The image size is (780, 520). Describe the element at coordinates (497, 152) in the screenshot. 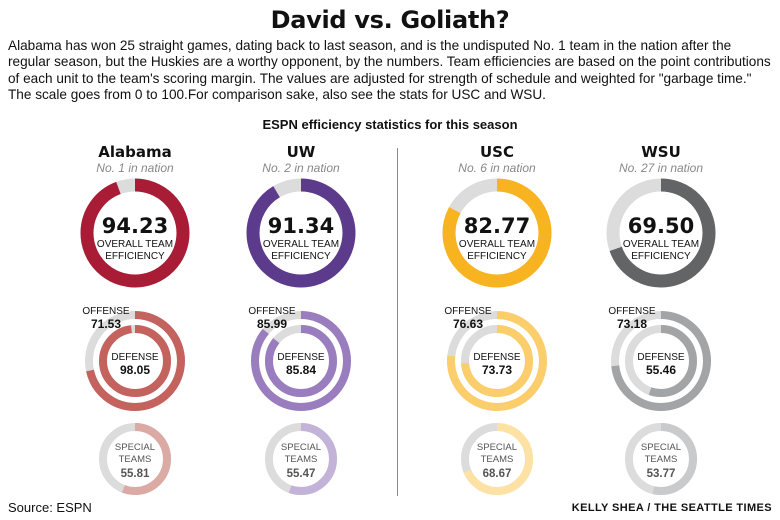

I see `team-usc-name: USC` at that location.